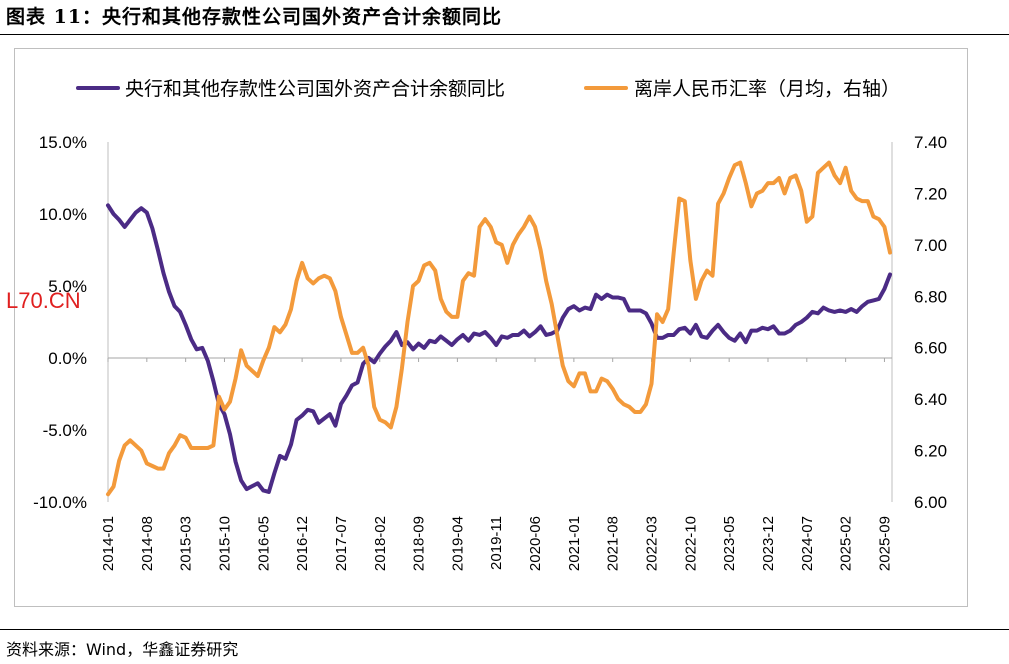 The image size is (1009, 664). Describe the element at coordinates (930, 296) in the screenshot. I see `right-axis-tick-label: 6.80` at that location.